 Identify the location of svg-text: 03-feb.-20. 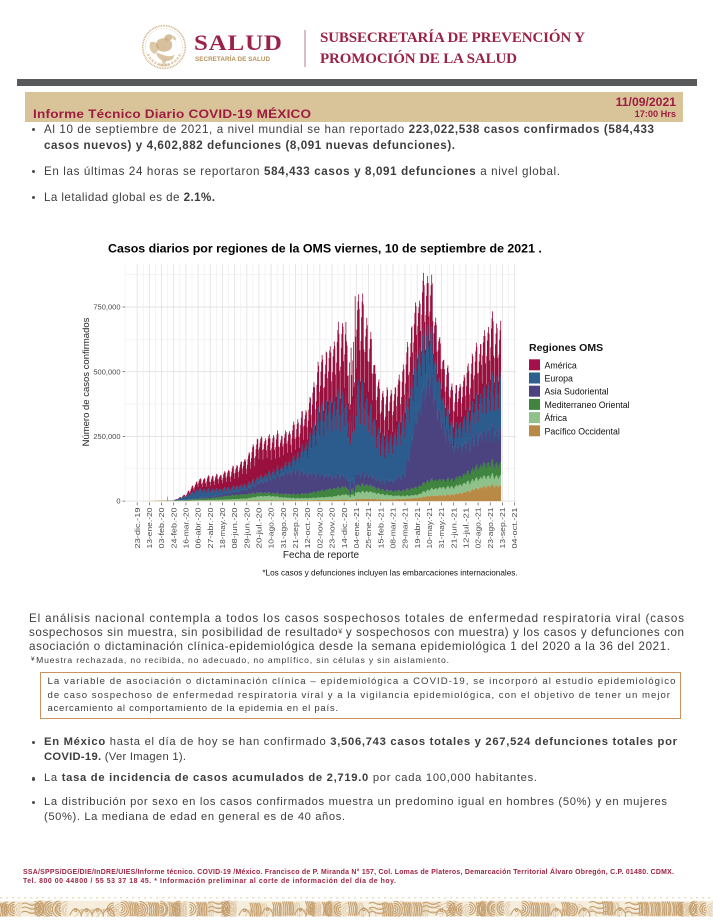
(162, 527).